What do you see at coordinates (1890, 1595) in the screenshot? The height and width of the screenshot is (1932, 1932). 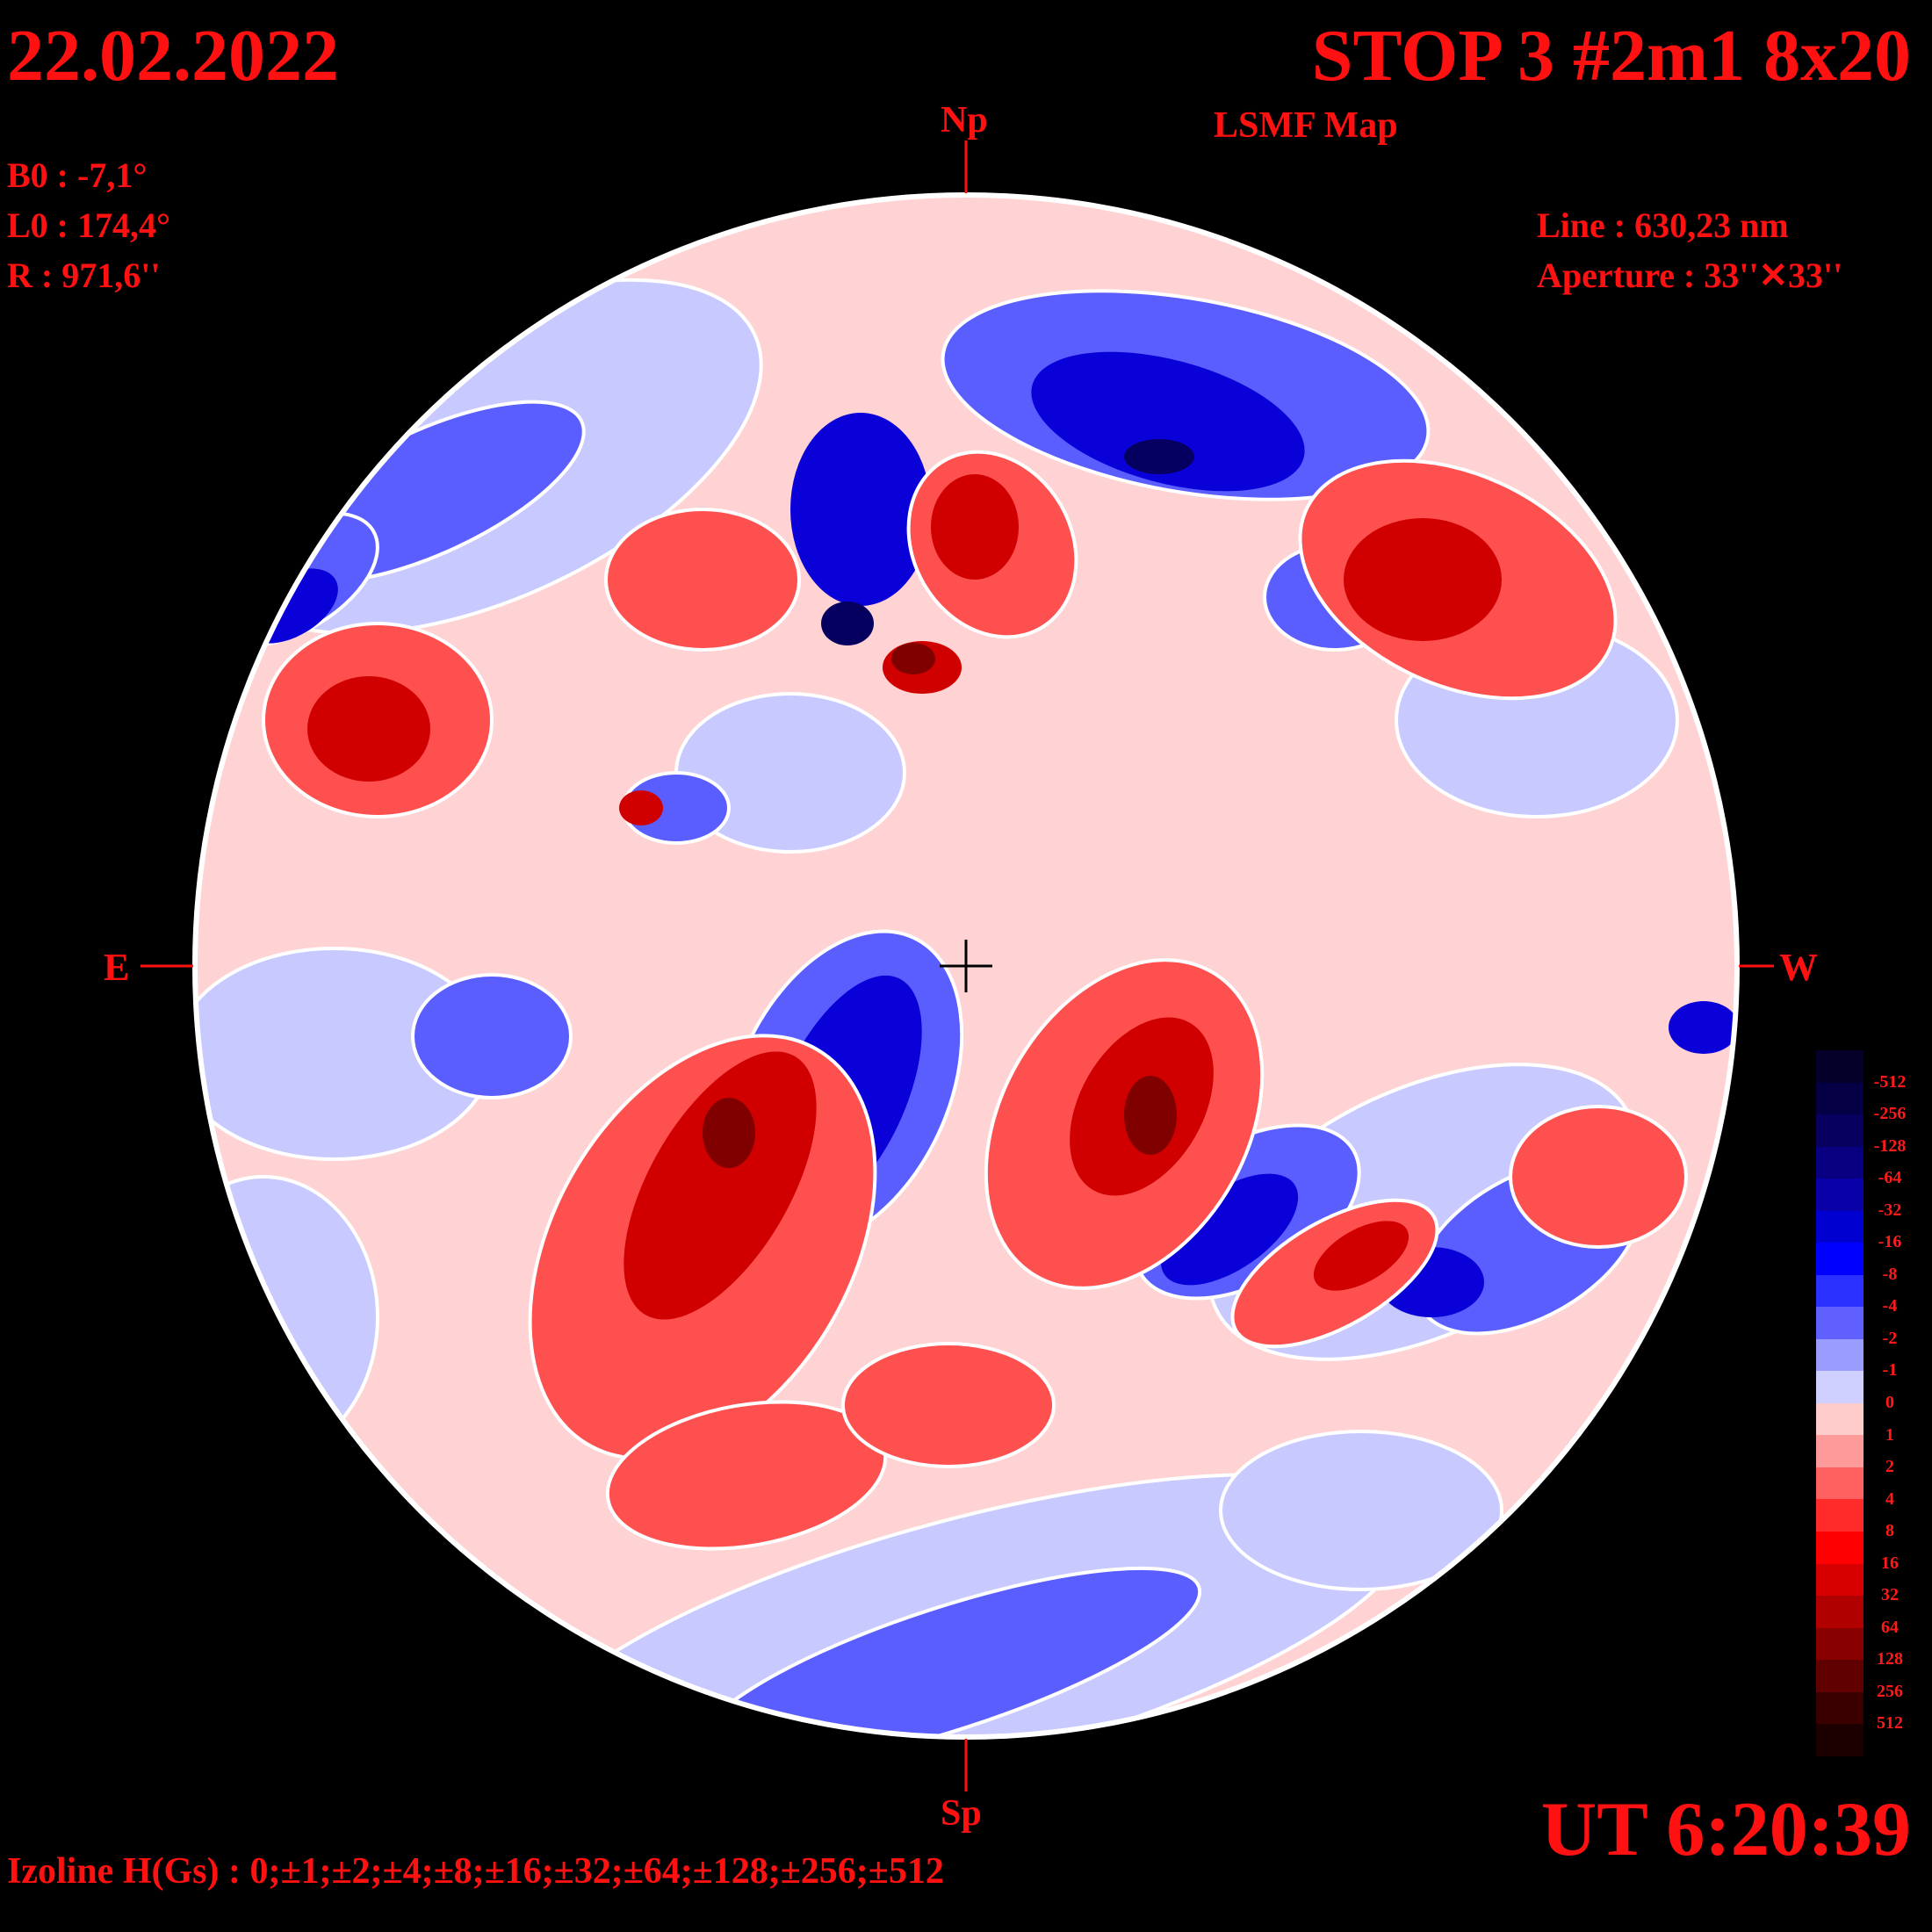 I see `colorbar-label: 32` at bounding box center [1890, 1595].